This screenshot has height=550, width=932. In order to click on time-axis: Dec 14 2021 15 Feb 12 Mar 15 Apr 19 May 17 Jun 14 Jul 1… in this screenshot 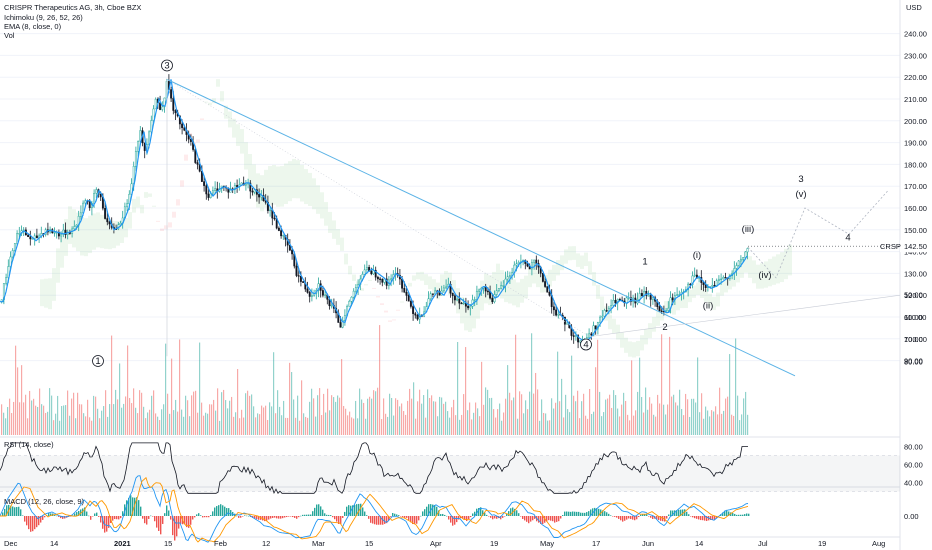, I will do `click(444, 543)`.